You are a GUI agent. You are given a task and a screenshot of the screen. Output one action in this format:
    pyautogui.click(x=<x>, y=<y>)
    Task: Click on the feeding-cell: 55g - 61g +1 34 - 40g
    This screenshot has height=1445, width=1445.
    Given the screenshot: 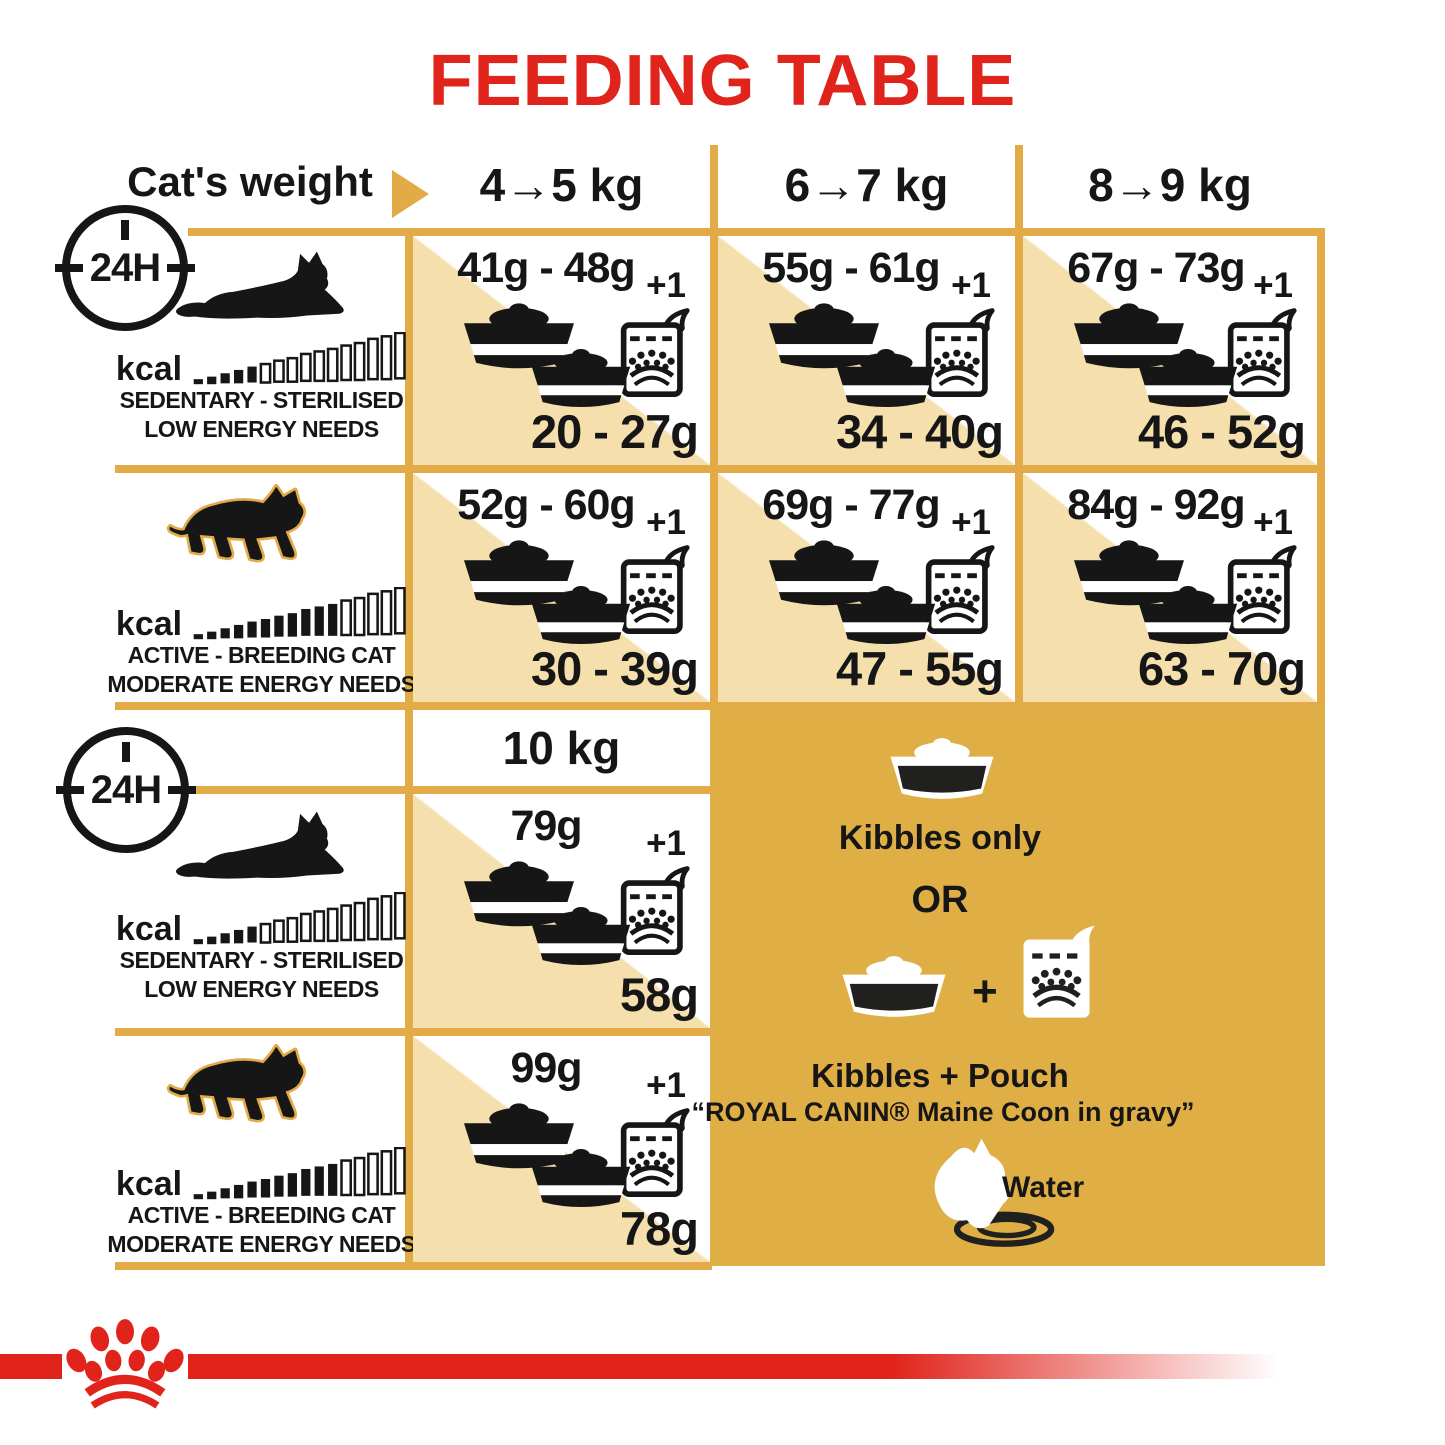 What is the action you would take?
    pyautogui.click(x=866, y=350)
    